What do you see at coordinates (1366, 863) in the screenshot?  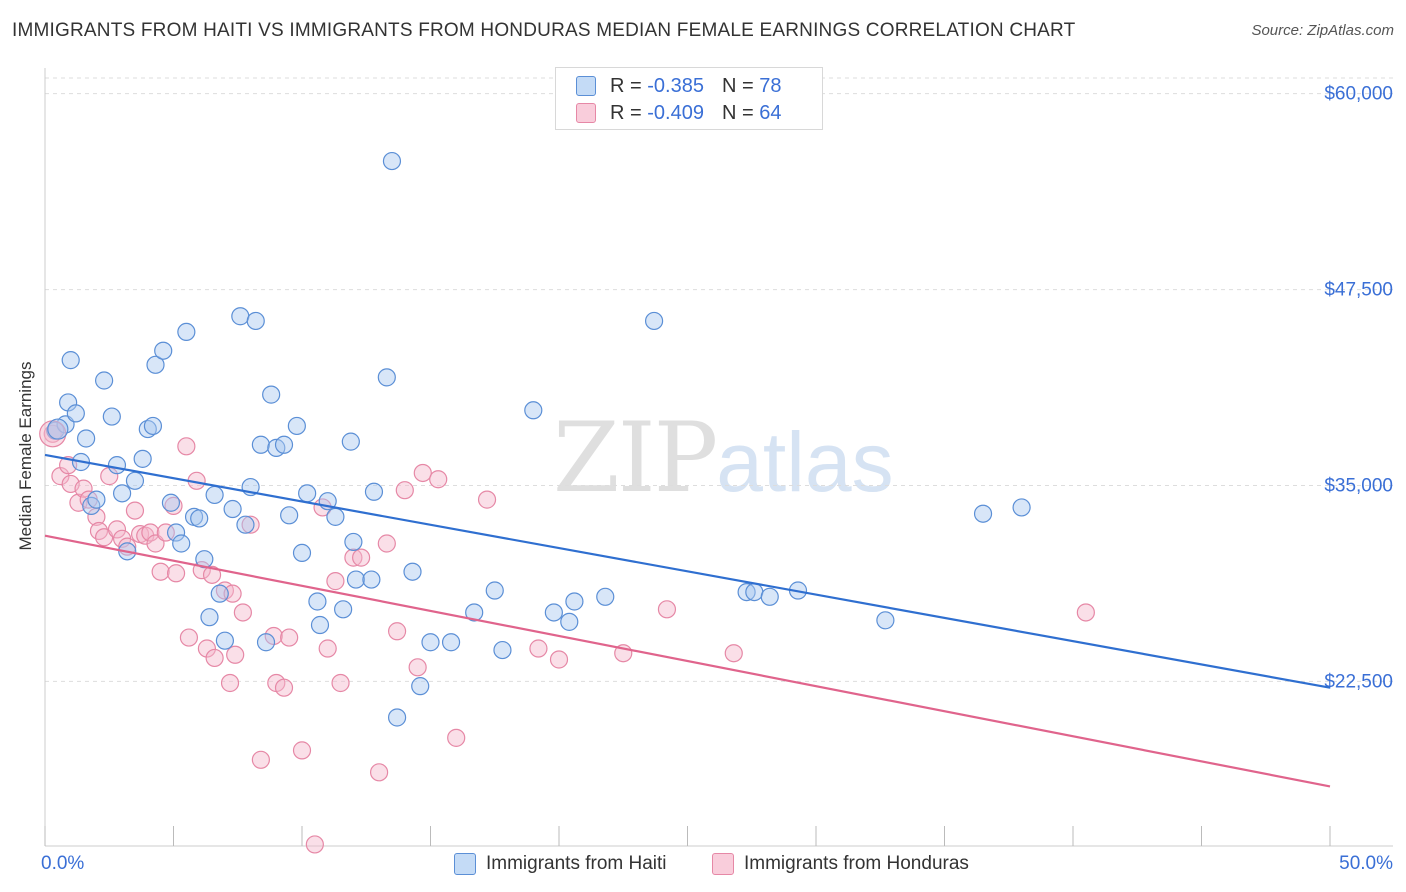 I see `x-tick-label: 50.0%` at bounding box center [1366, 863].